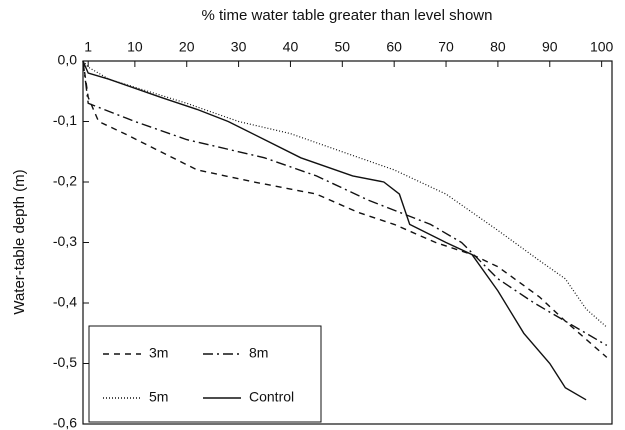 The image size is (625, 430). I want to click on legend-label: 3m, so click(158, 353).